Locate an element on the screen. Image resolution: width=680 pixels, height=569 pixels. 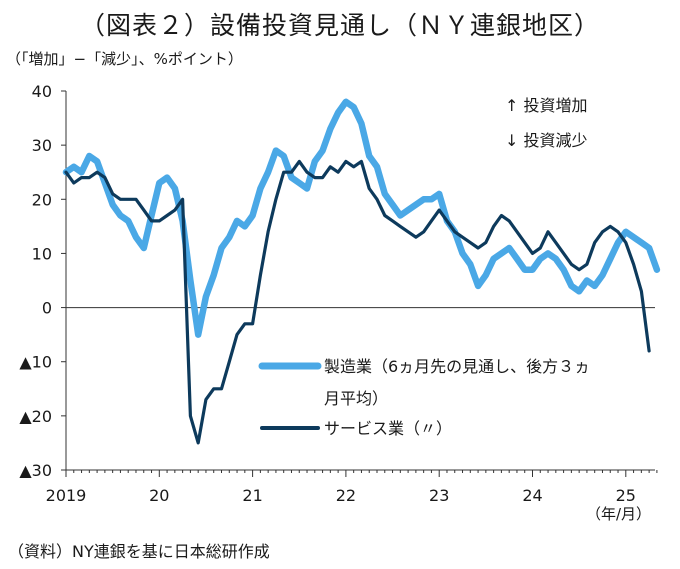
y-tick-label: 0 is located at coordinates (47, 308).